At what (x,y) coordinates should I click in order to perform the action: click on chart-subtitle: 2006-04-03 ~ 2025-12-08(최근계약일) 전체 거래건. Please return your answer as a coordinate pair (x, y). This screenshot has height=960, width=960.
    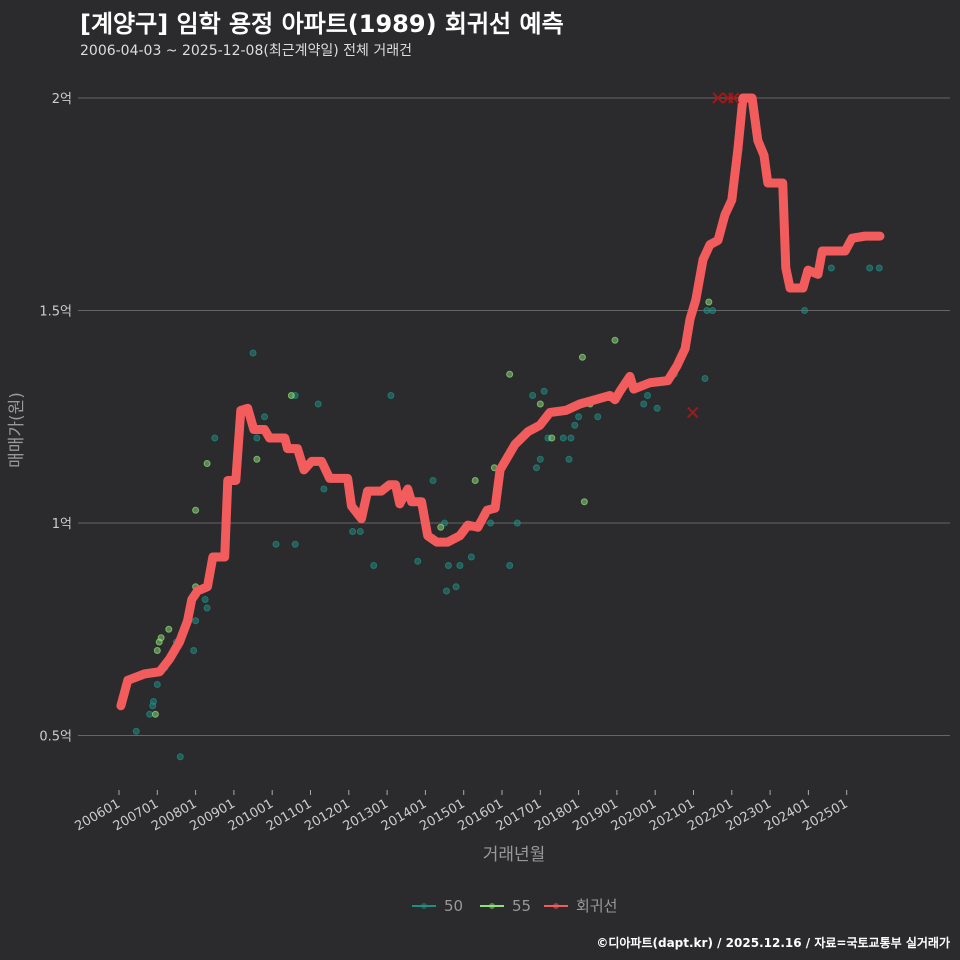
    Looking at the image, I should click on (246, 51).